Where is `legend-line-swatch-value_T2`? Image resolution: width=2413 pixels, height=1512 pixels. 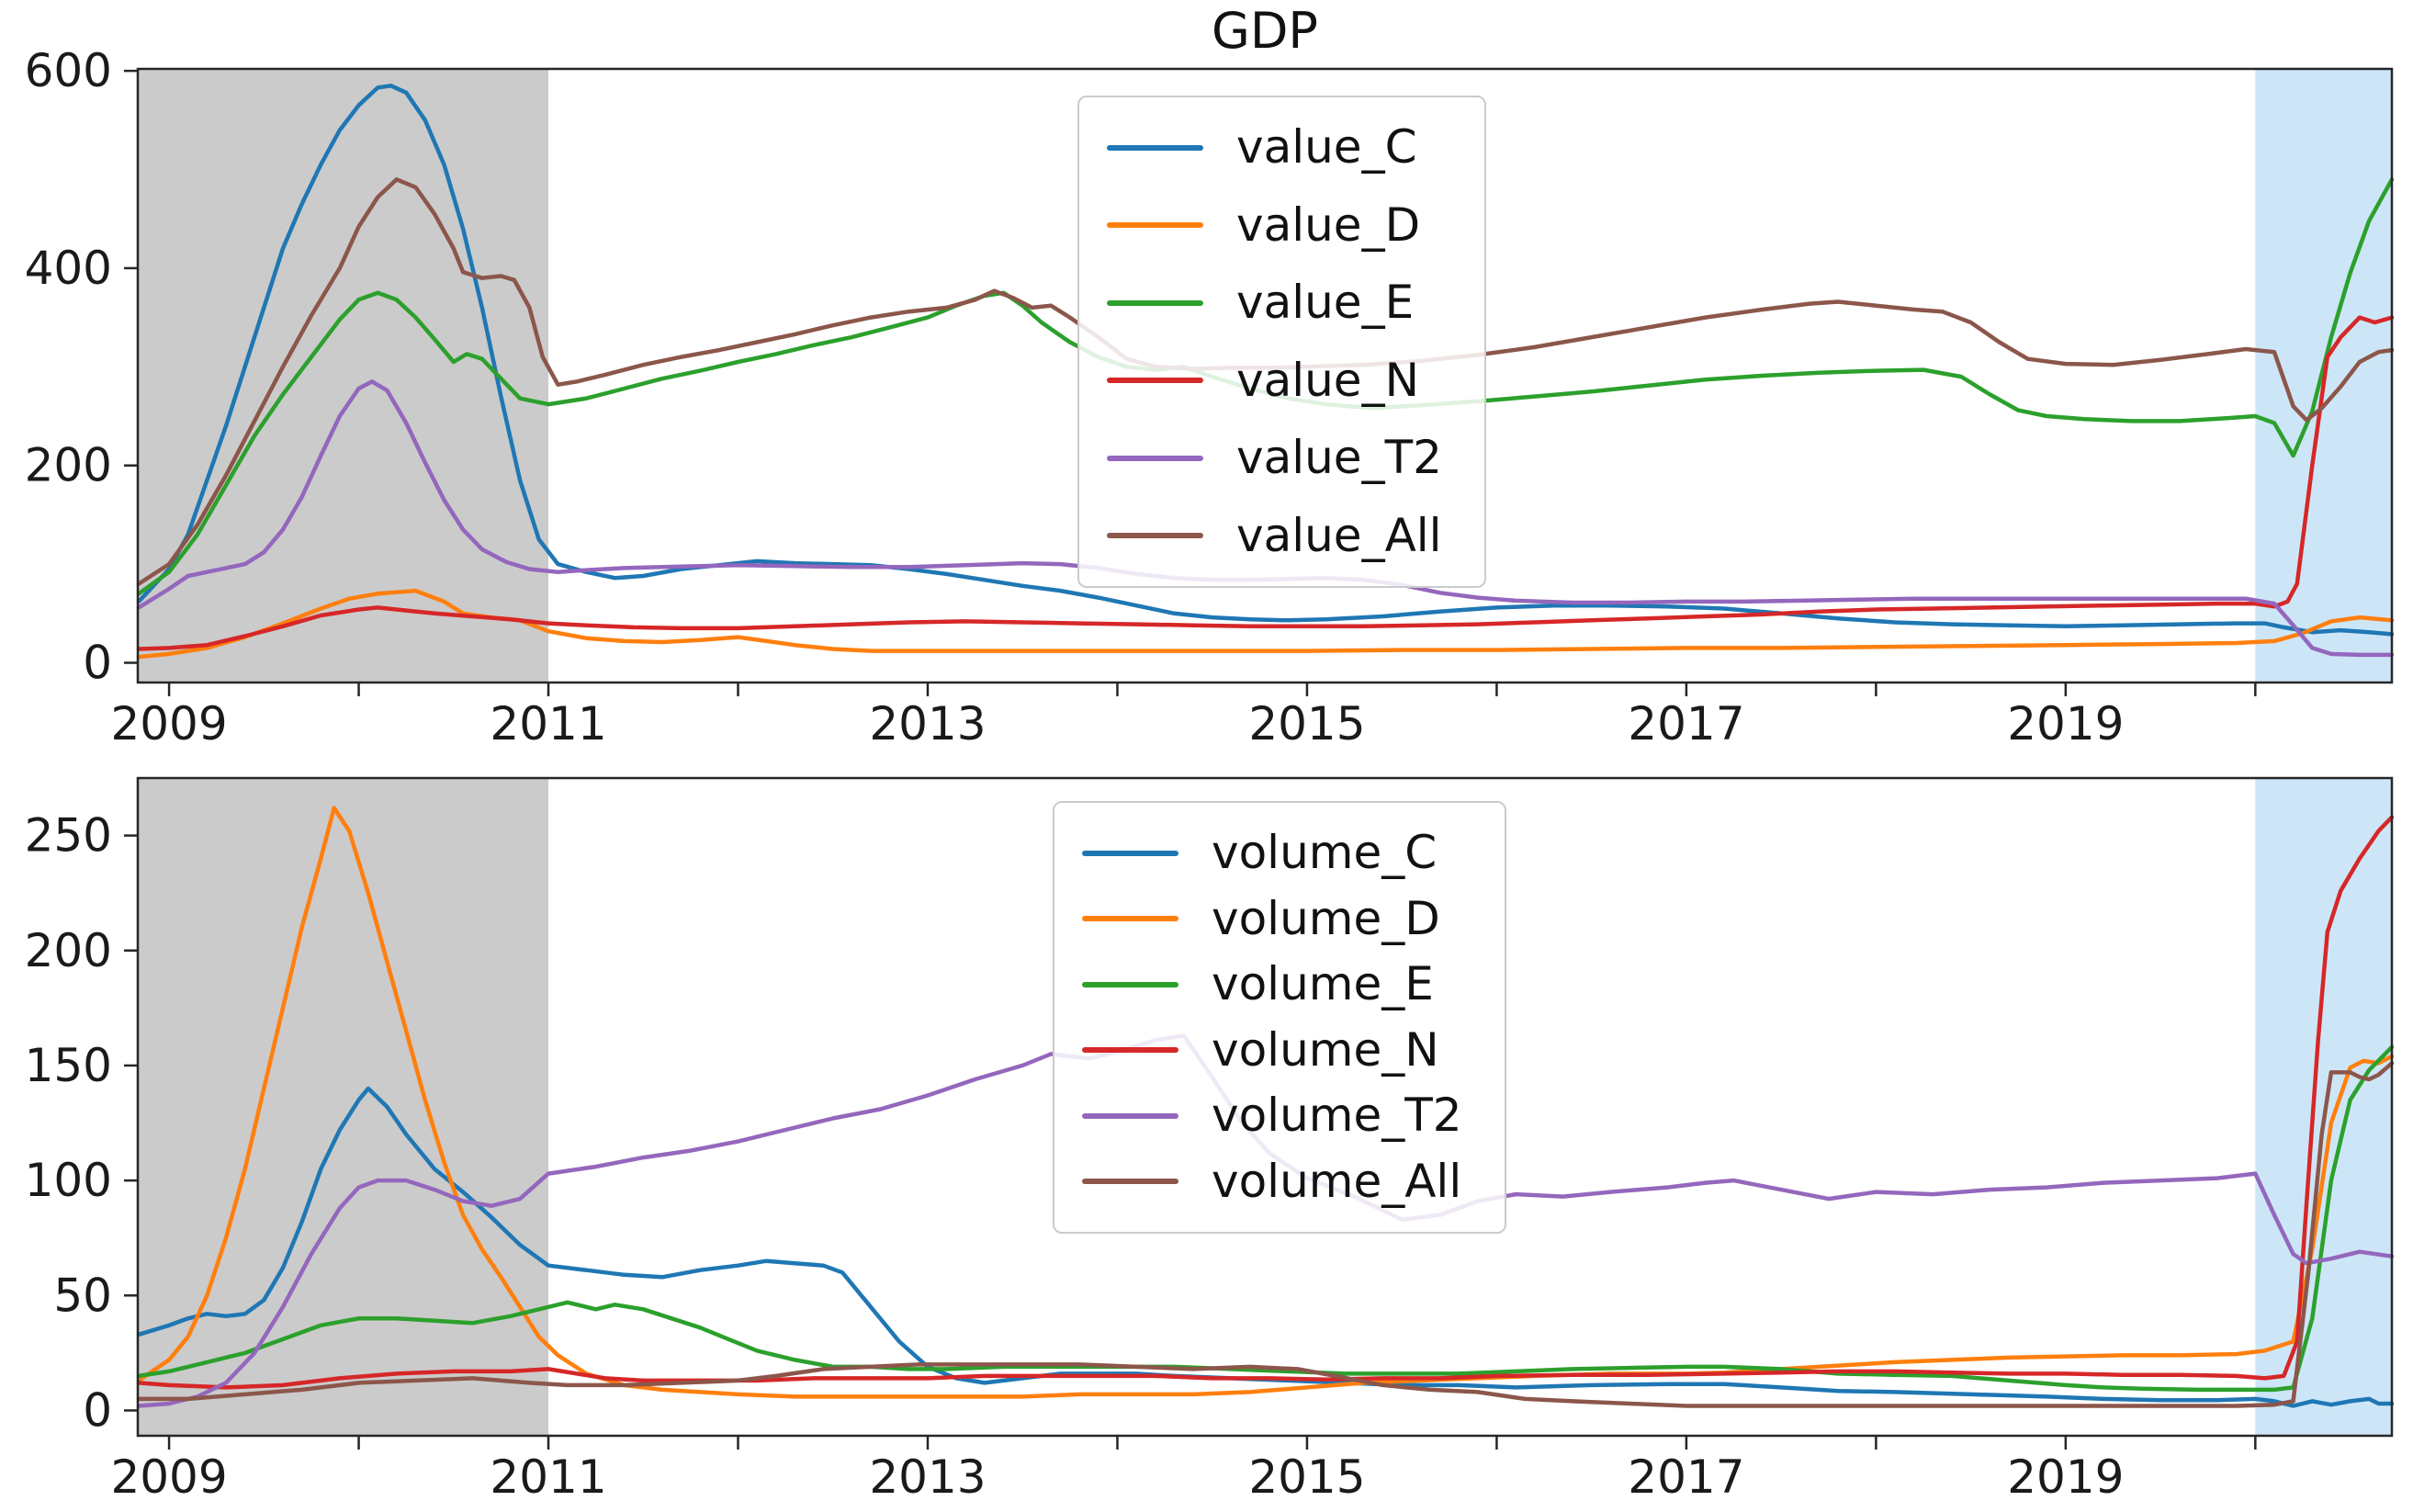 legend-line-swatch-value_T2 is located at coordinates (1155, 458).